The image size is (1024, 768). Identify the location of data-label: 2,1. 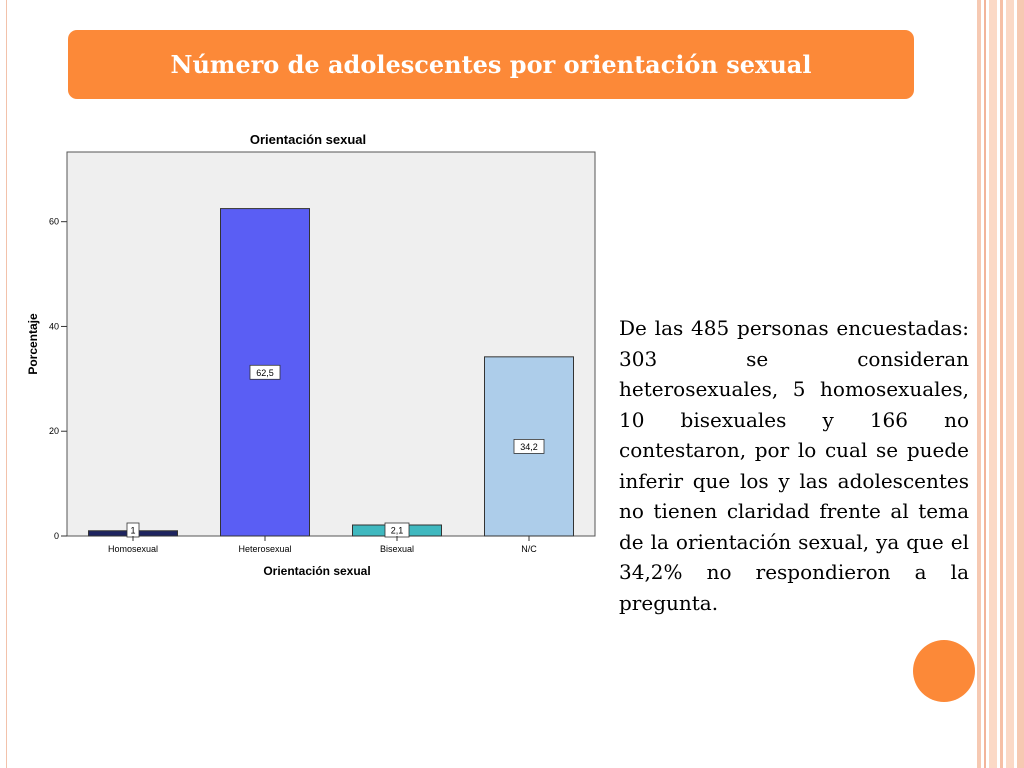
(397, 531).